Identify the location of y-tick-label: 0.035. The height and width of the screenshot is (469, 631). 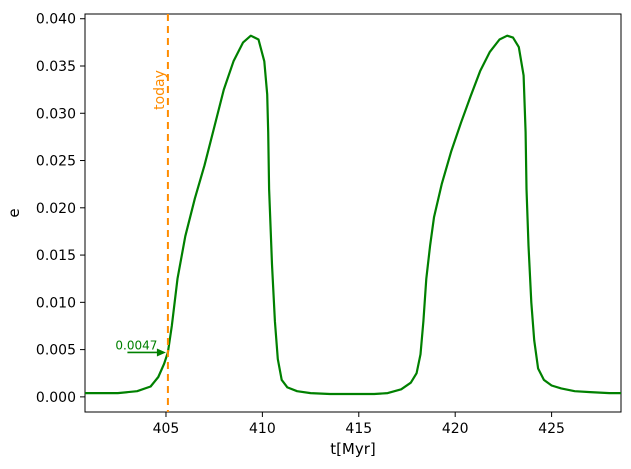
(56, 67).